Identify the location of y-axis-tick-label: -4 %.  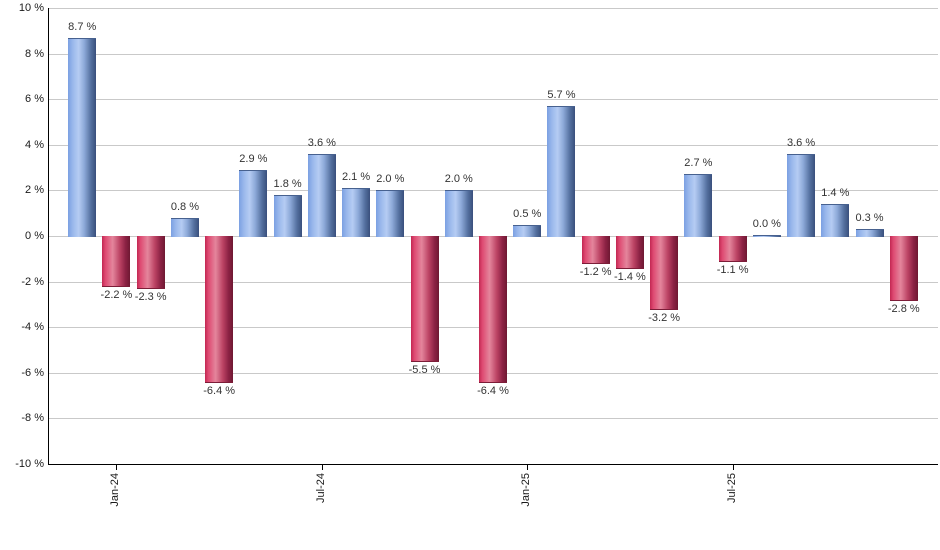
(32, 327).